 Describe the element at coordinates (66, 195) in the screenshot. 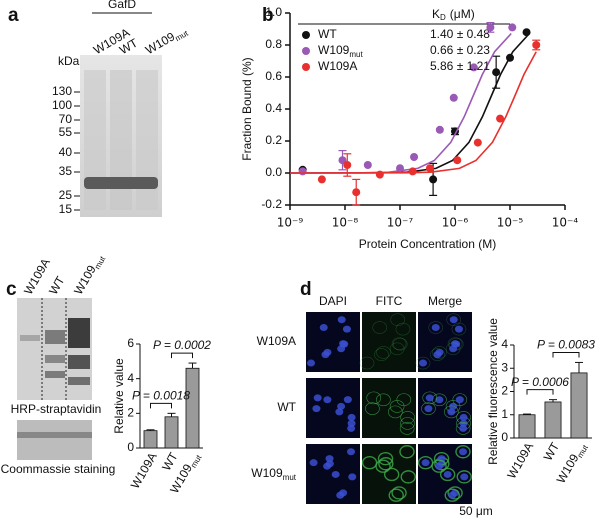

I see `marker-label: 25` at that location.